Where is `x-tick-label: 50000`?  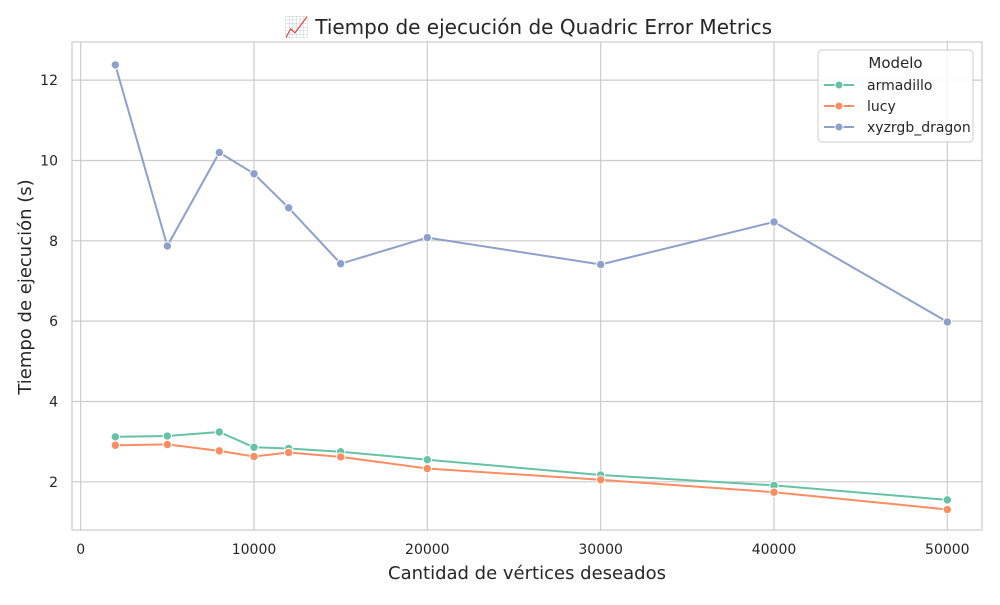 x-tick-label: 50000 is located at coordinates (947, 550).